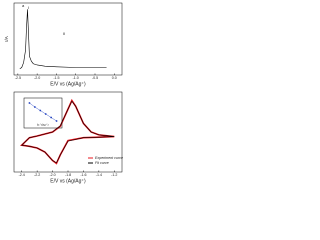  I want to click on annotation: II, so click(64, 33).